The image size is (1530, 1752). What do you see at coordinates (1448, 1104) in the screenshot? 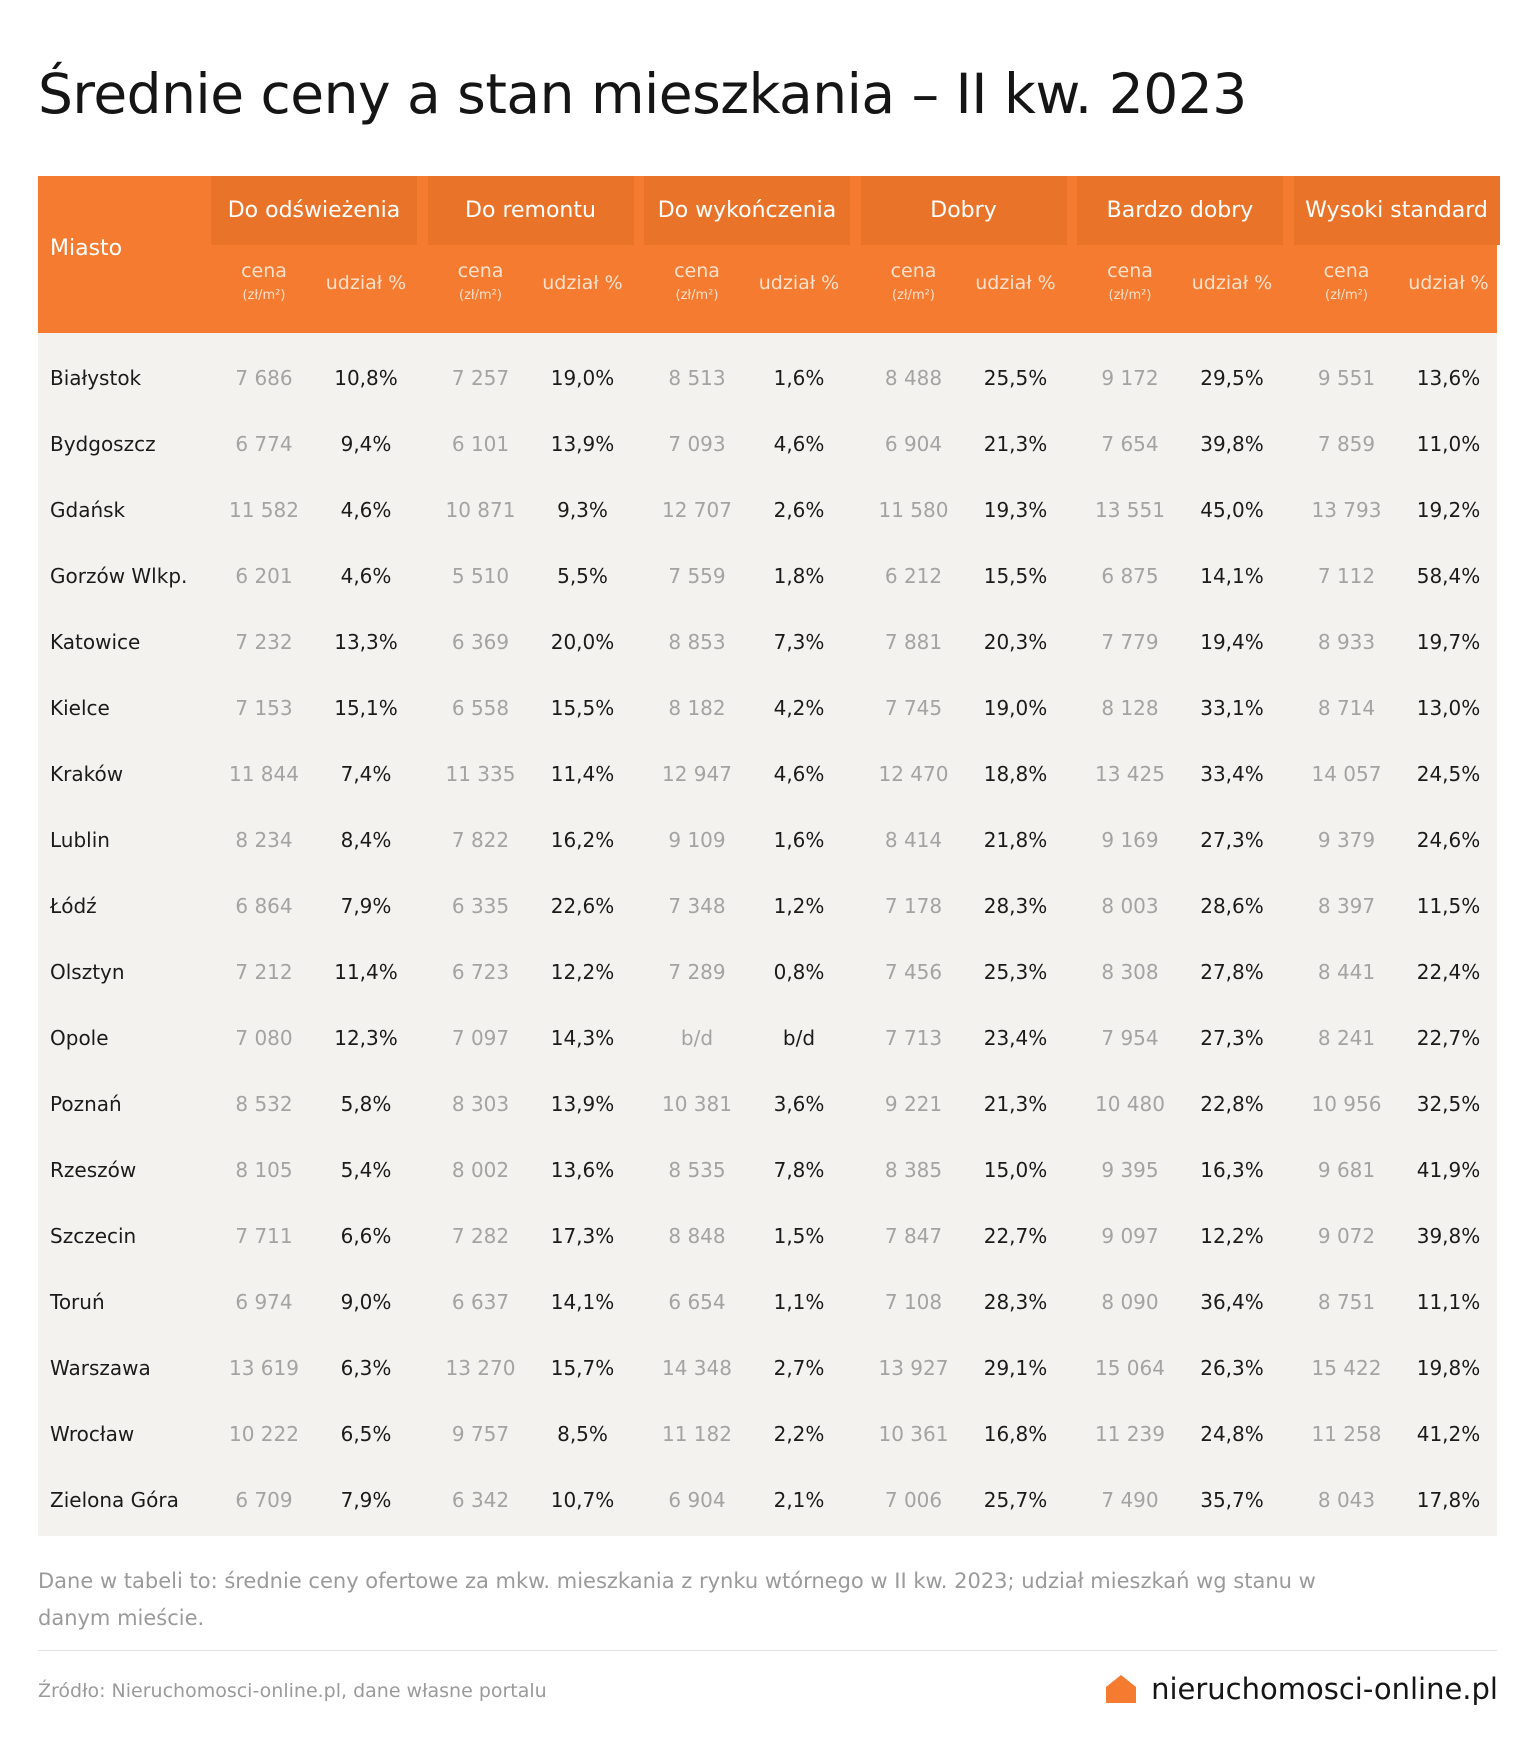
I see `share-cell: 32,5%` at bounding box center [1448, 1104].